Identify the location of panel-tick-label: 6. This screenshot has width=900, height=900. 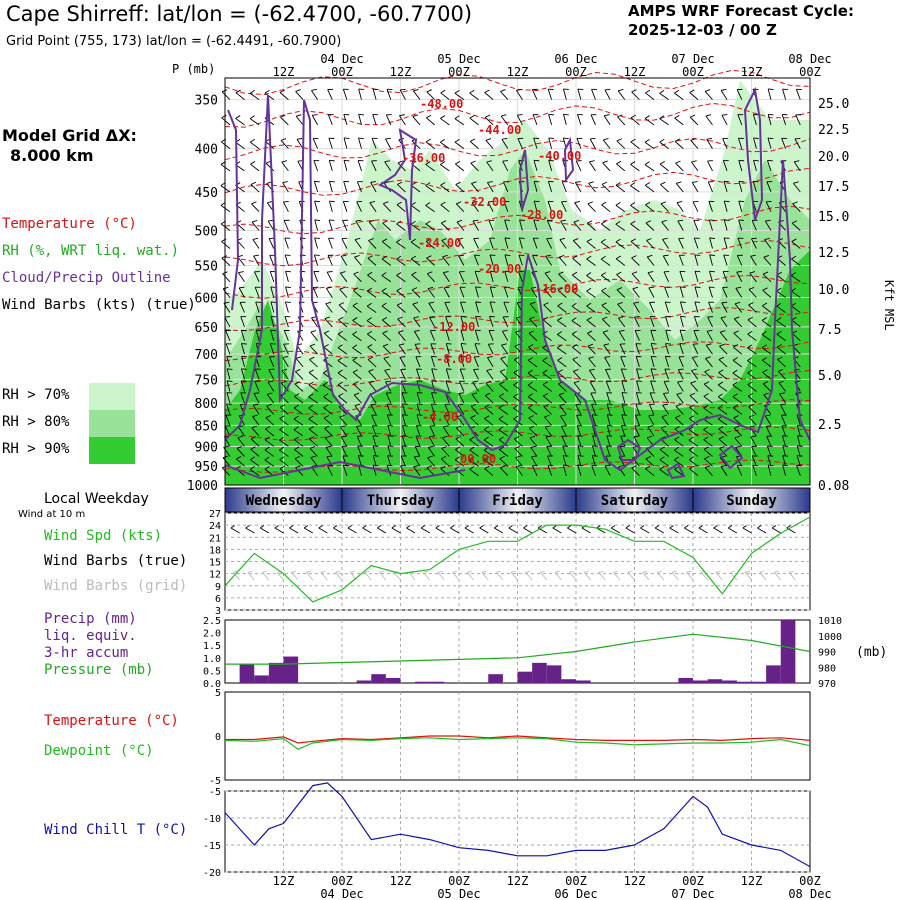
(218, 599).